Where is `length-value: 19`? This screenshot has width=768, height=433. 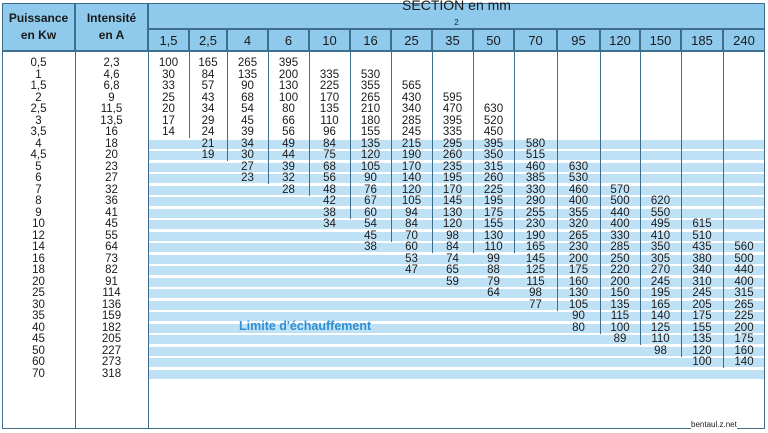
length-value: 19 is located at coordinates (208, 155).